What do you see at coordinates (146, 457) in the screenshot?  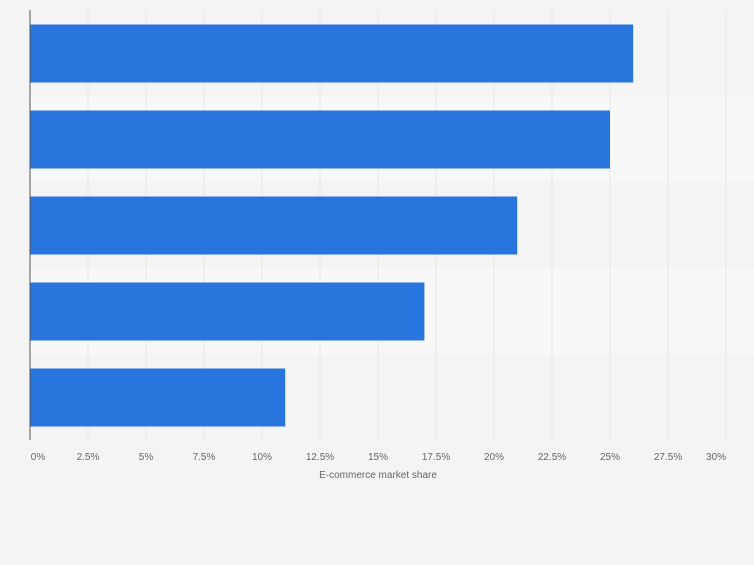 I see `x-tick-label: 5%` at bounding box center [146, 457].